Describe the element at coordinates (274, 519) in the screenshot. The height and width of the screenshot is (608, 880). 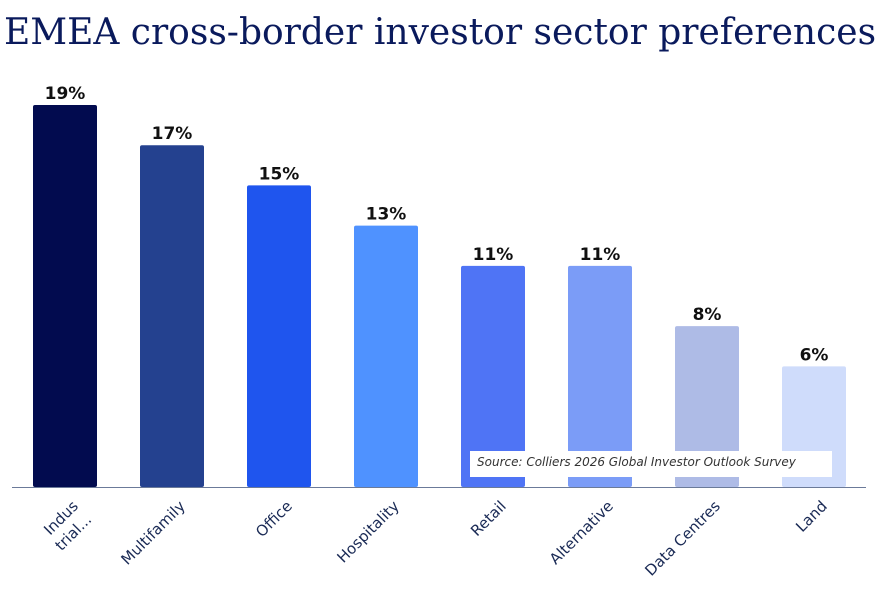
I see `x-tick-label-2: Office` at that location.